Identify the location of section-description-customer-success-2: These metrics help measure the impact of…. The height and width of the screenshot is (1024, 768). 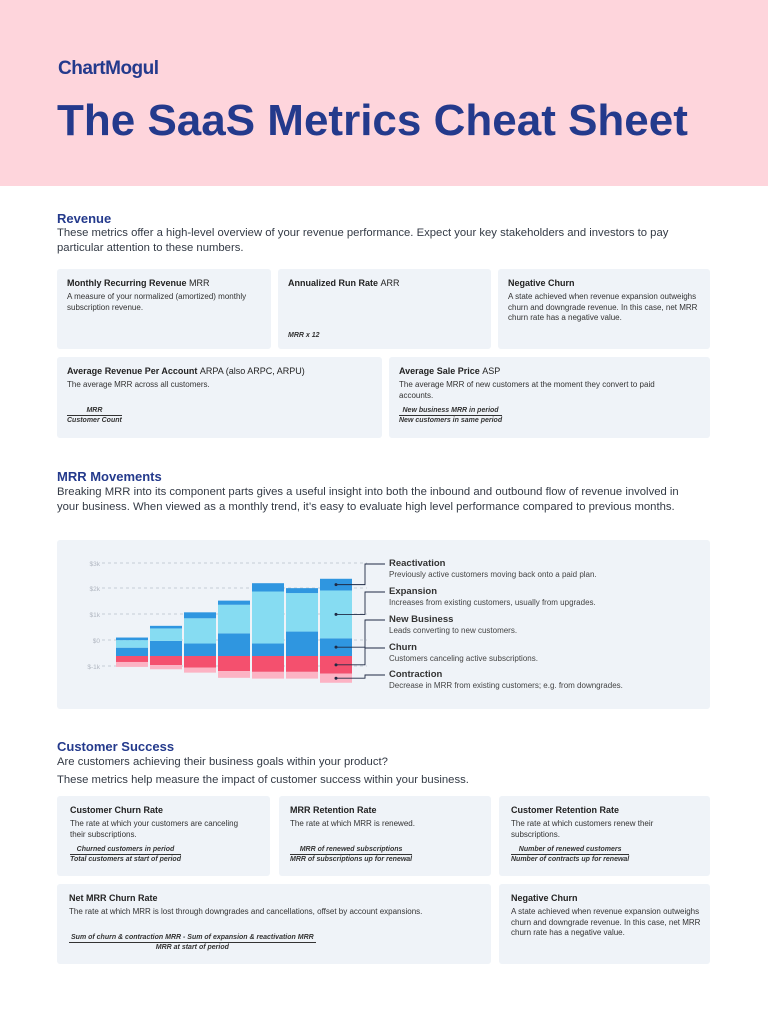
(263, 780).